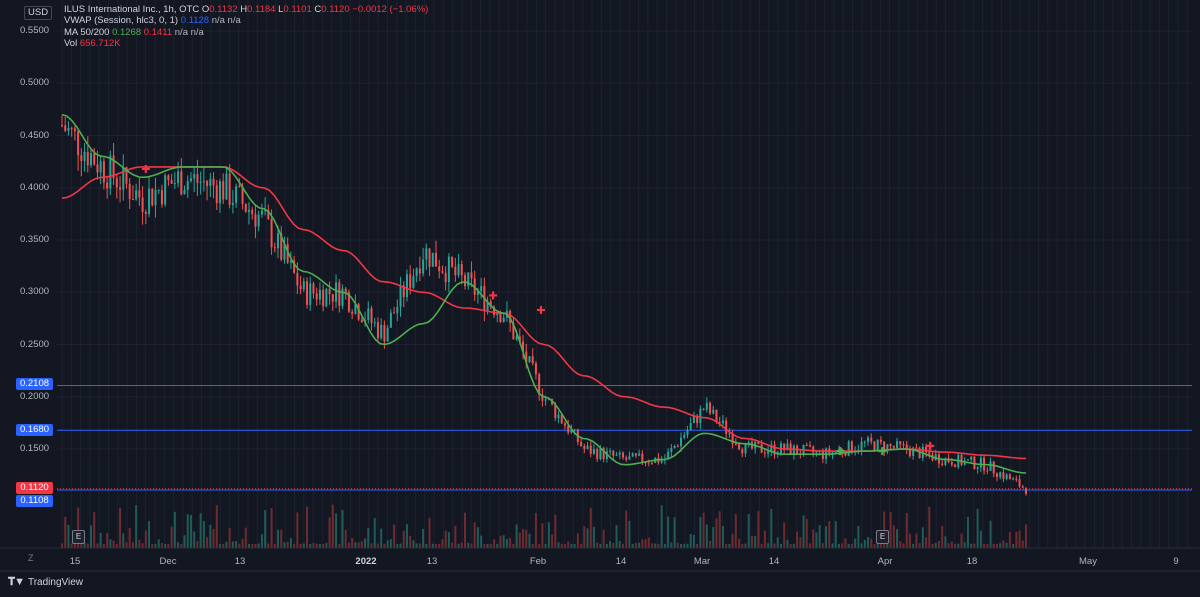 The image size is (1200, 597). What do you see at coordinates (31, 558) in the screenshot?
I see `zoom-button: Z` at bounding box center [31, 558].